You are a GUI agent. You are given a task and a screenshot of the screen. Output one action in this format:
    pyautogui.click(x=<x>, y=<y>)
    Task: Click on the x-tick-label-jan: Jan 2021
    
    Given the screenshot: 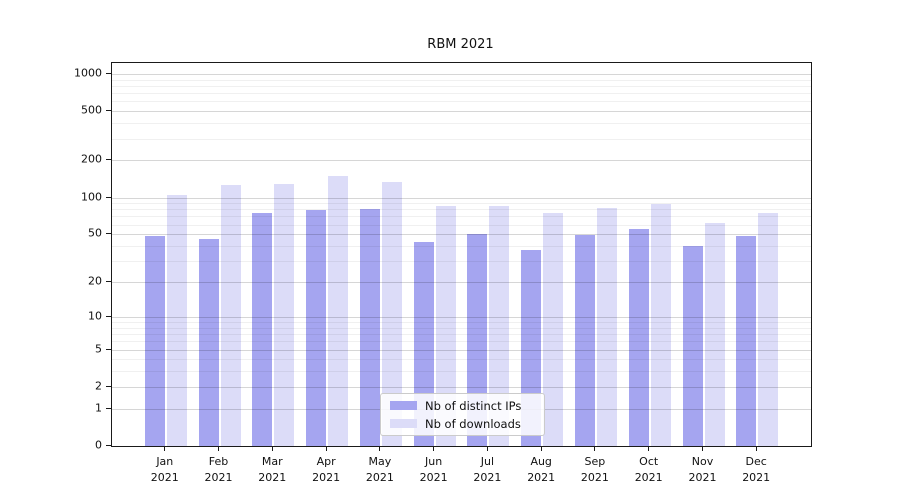 What is the action you would take?
    pyautogui.click(x=165, y=469)
    